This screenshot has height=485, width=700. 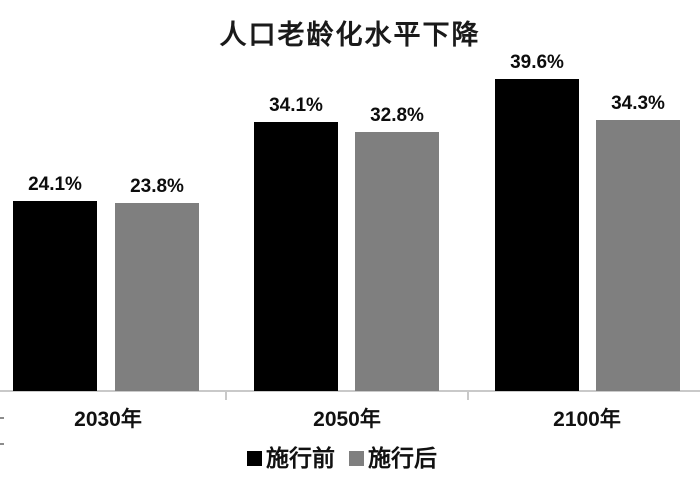 What do you see at coordinates (157, 186) in the screenshot?
I see `bar-value-label: 23.8%` at bounding box center [157, 186].